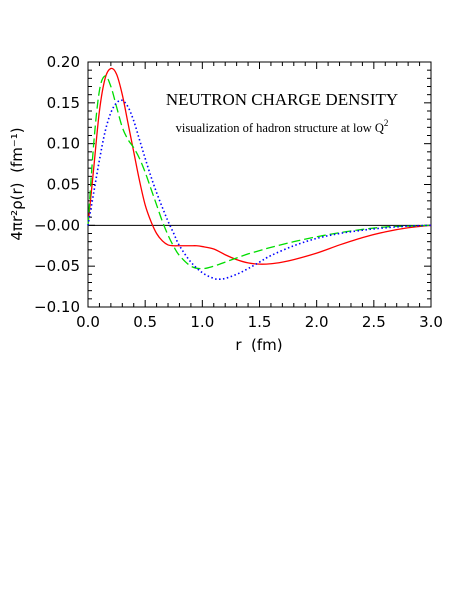 This screenshot has width=463, height=599. I want to click on x-tick-label: 2.0, so click(317, 322).